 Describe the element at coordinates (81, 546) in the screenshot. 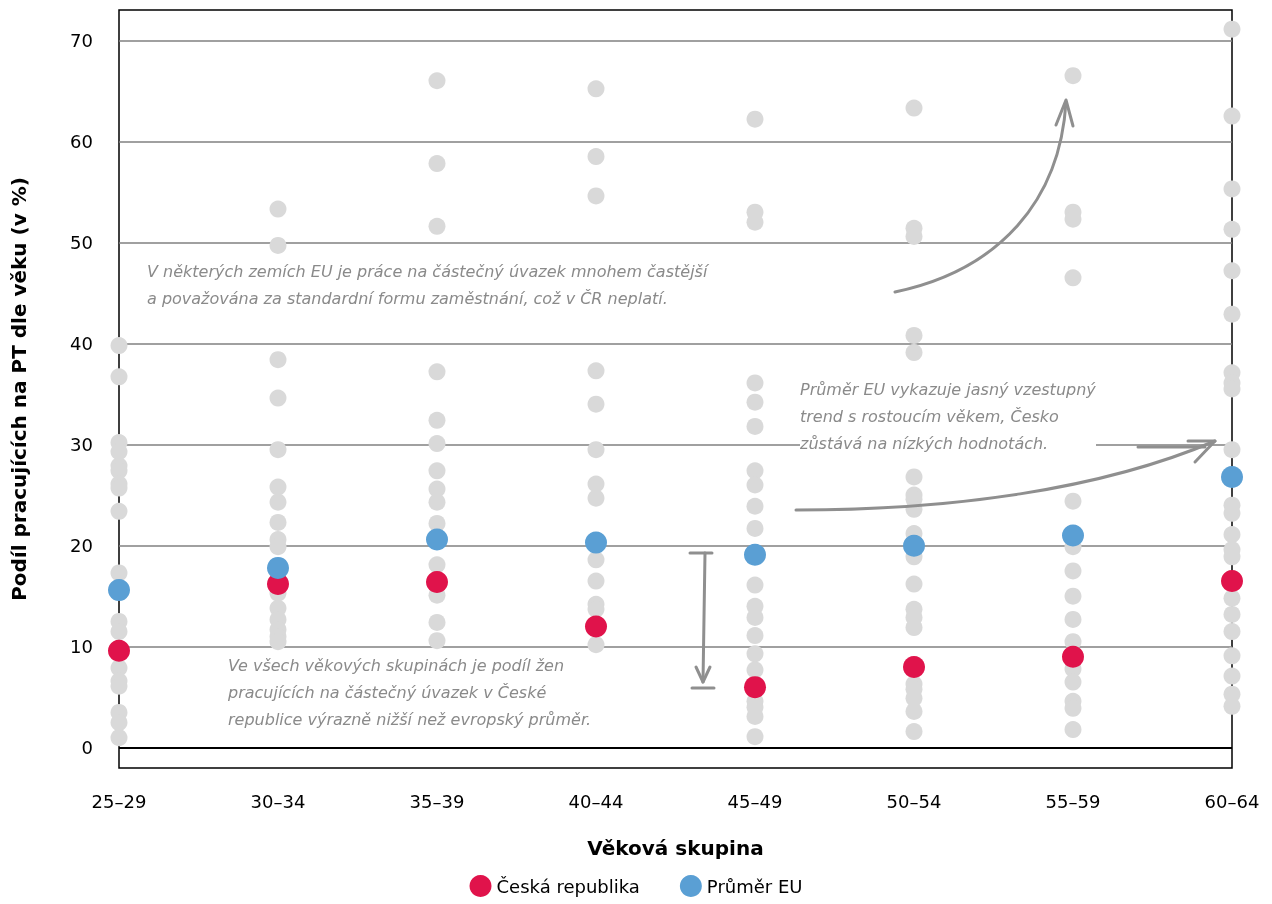

I see `y-tick-label: 20` at that location.